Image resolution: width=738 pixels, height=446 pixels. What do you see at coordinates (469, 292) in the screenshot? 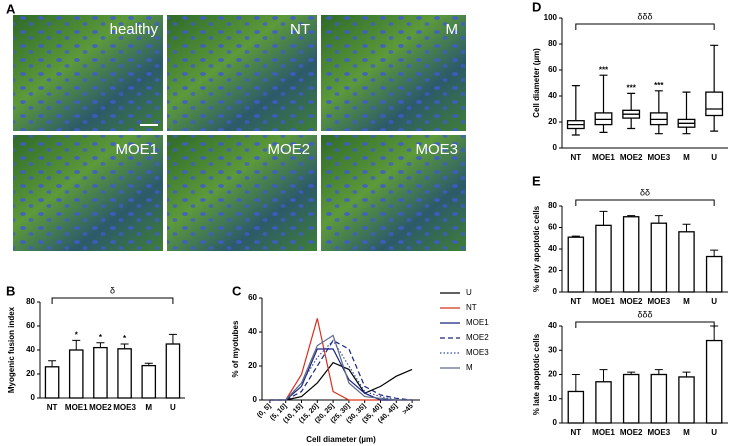
I see `legend-label: U` at bounding box center [469, 292].